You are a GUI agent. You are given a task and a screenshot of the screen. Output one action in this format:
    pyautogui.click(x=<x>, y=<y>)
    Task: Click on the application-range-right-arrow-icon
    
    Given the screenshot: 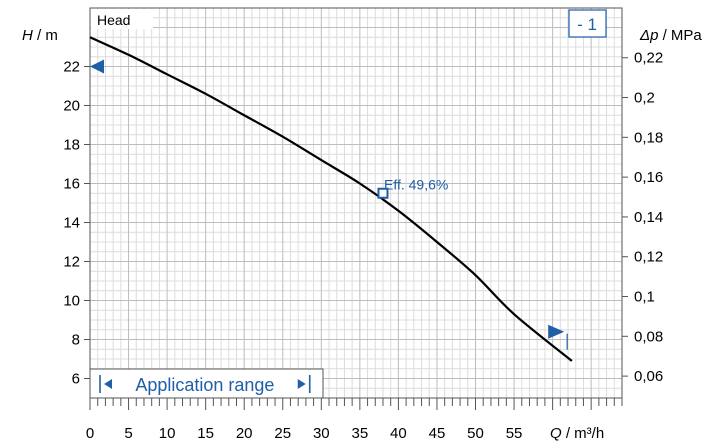 What is the action you would take?
    pyautogui.click(x=301, y=384)
    